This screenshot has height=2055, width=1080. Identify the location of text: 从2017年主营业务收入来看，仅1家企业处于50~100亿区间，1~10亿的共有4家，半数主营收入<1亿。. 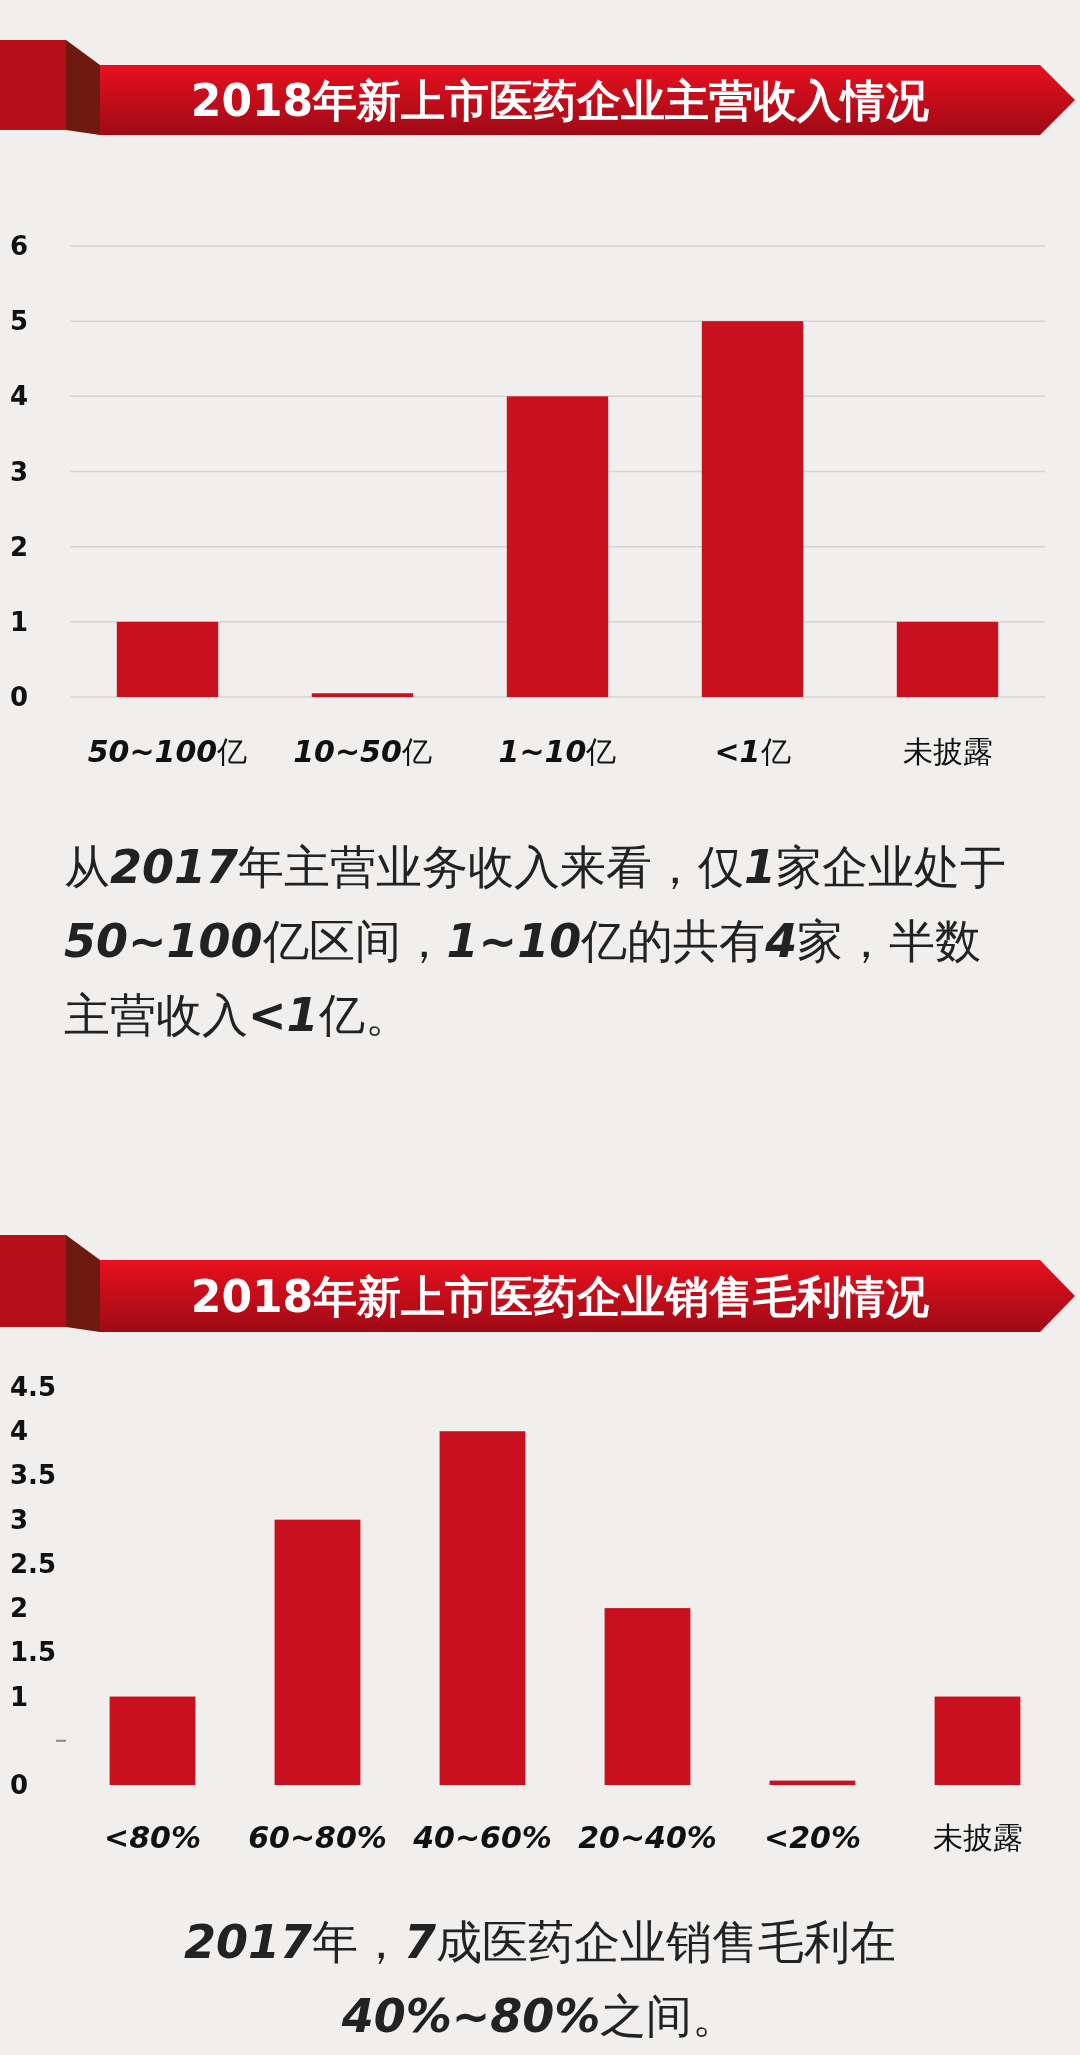
(535, 941).